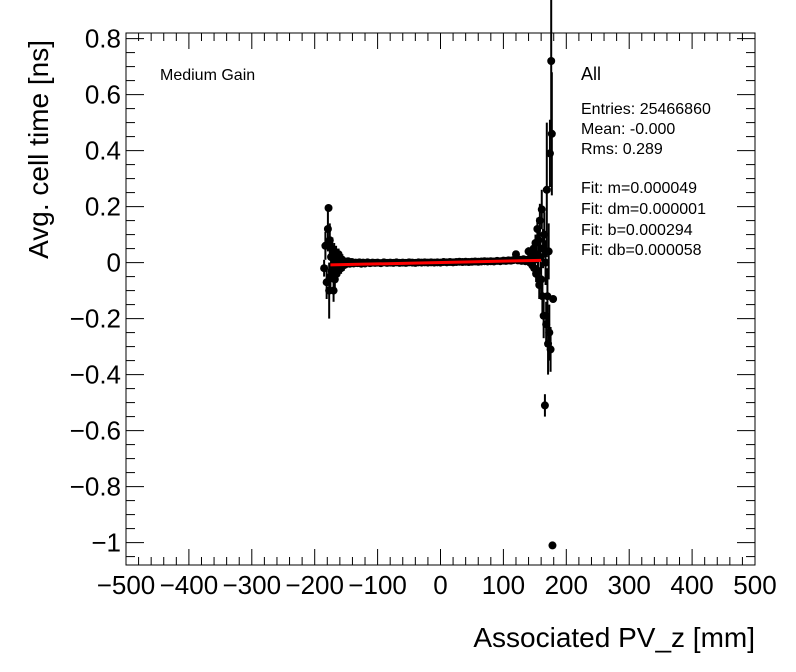  I want to click on y-tick-label: −0.8, so click(95, 487).